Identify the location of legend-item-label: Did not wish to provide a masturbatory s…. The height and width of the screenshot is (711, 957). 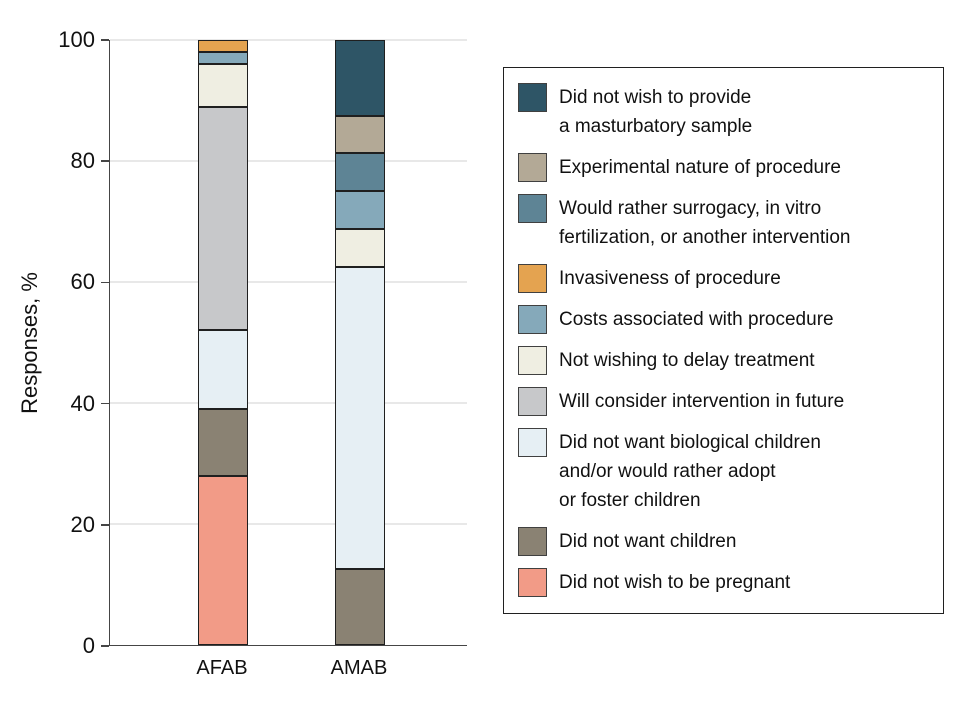
(656, 112).